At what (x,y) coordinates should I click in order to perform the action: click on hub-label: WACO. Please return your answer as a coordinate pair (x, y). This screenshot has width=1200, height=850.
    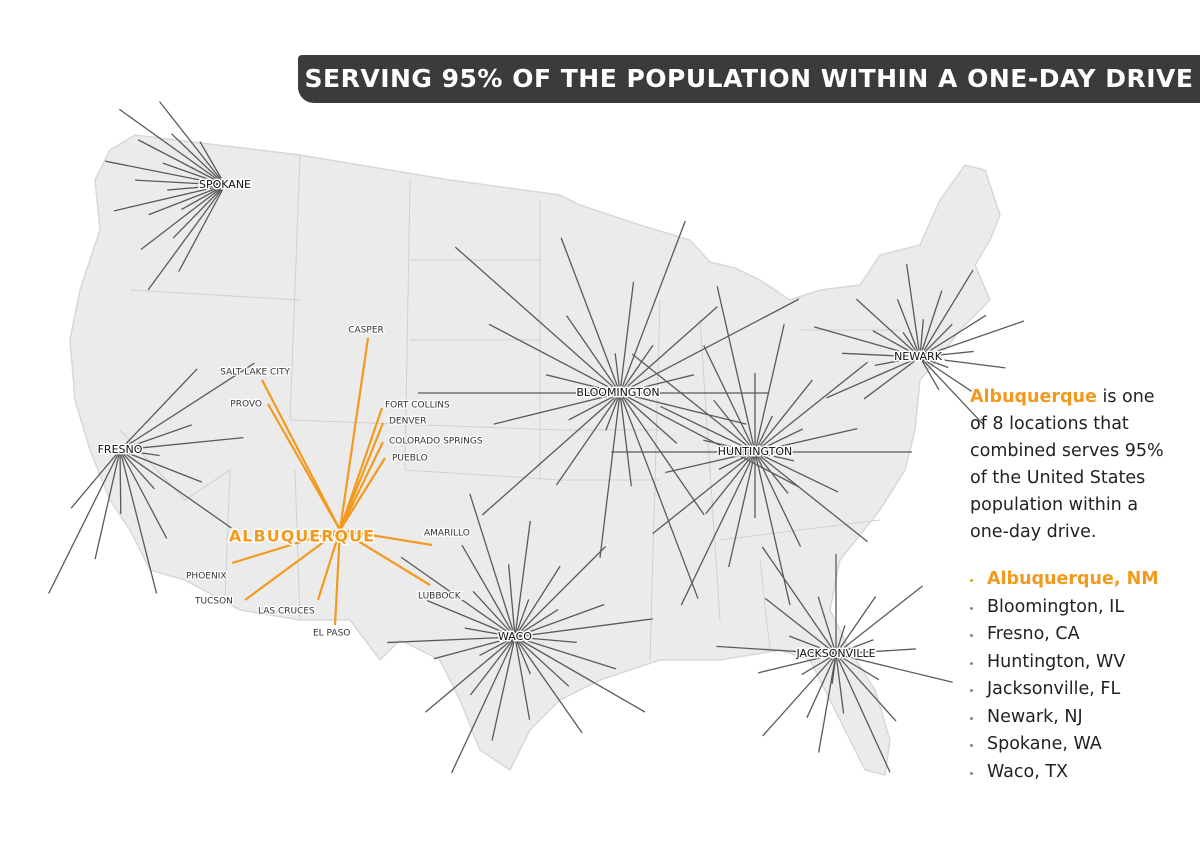
    Looking at the image, I should click on (515, 636).